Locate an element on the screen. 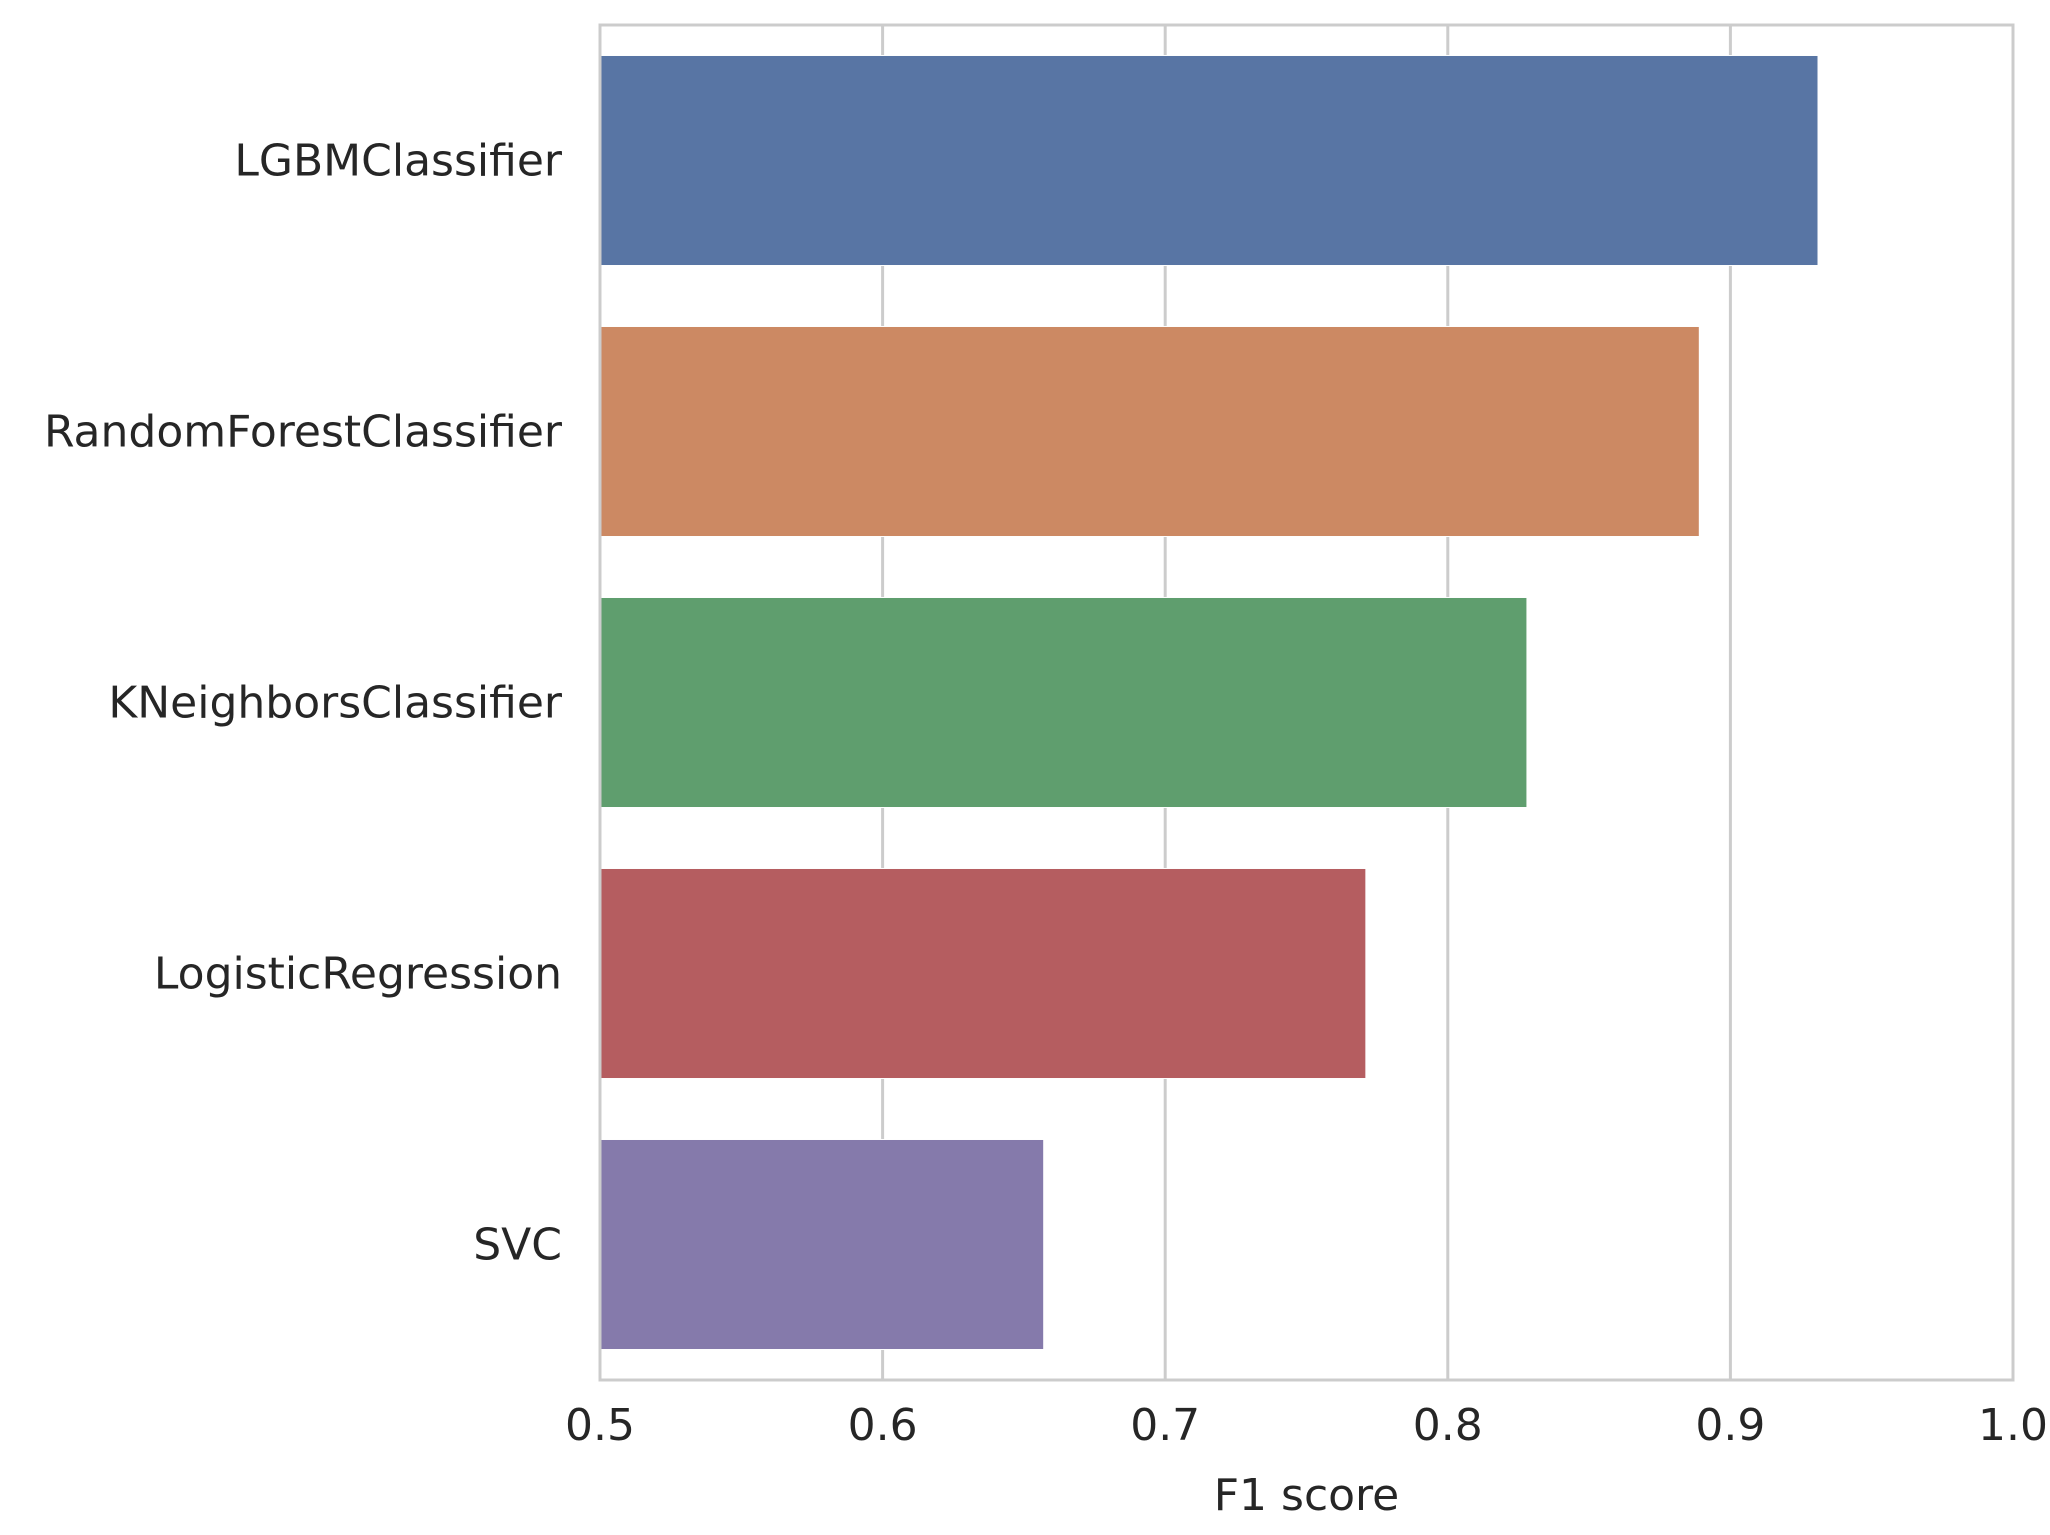  bar-svc is located at coordinates (822, 1244).